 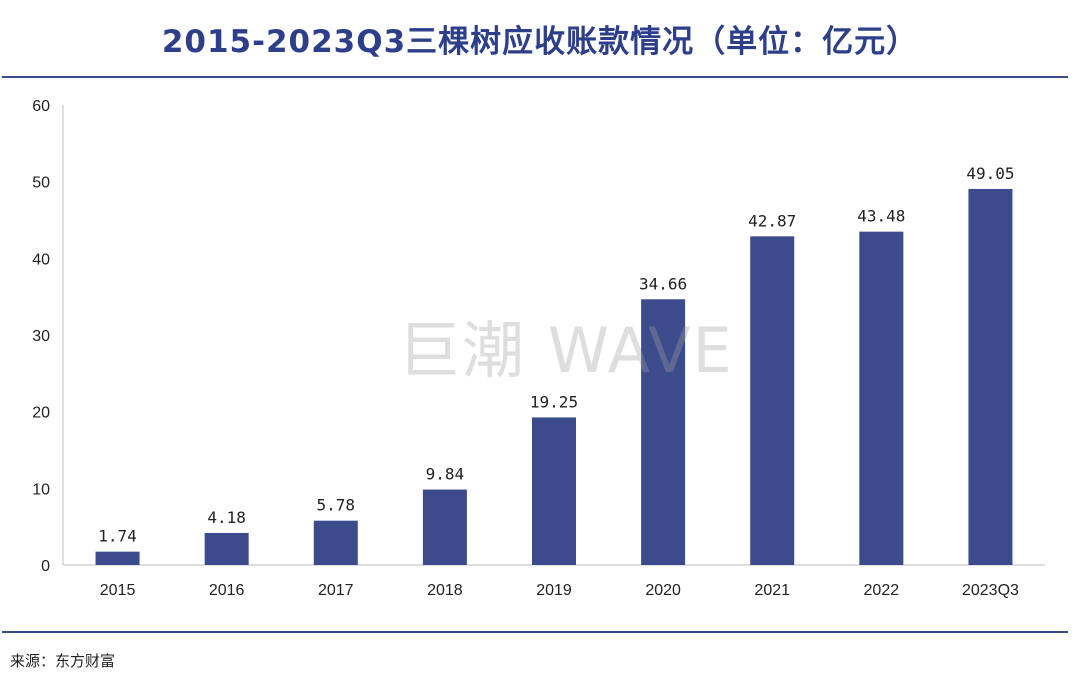 I want to click on data-label: 34.66, so click(x=663, y=283).